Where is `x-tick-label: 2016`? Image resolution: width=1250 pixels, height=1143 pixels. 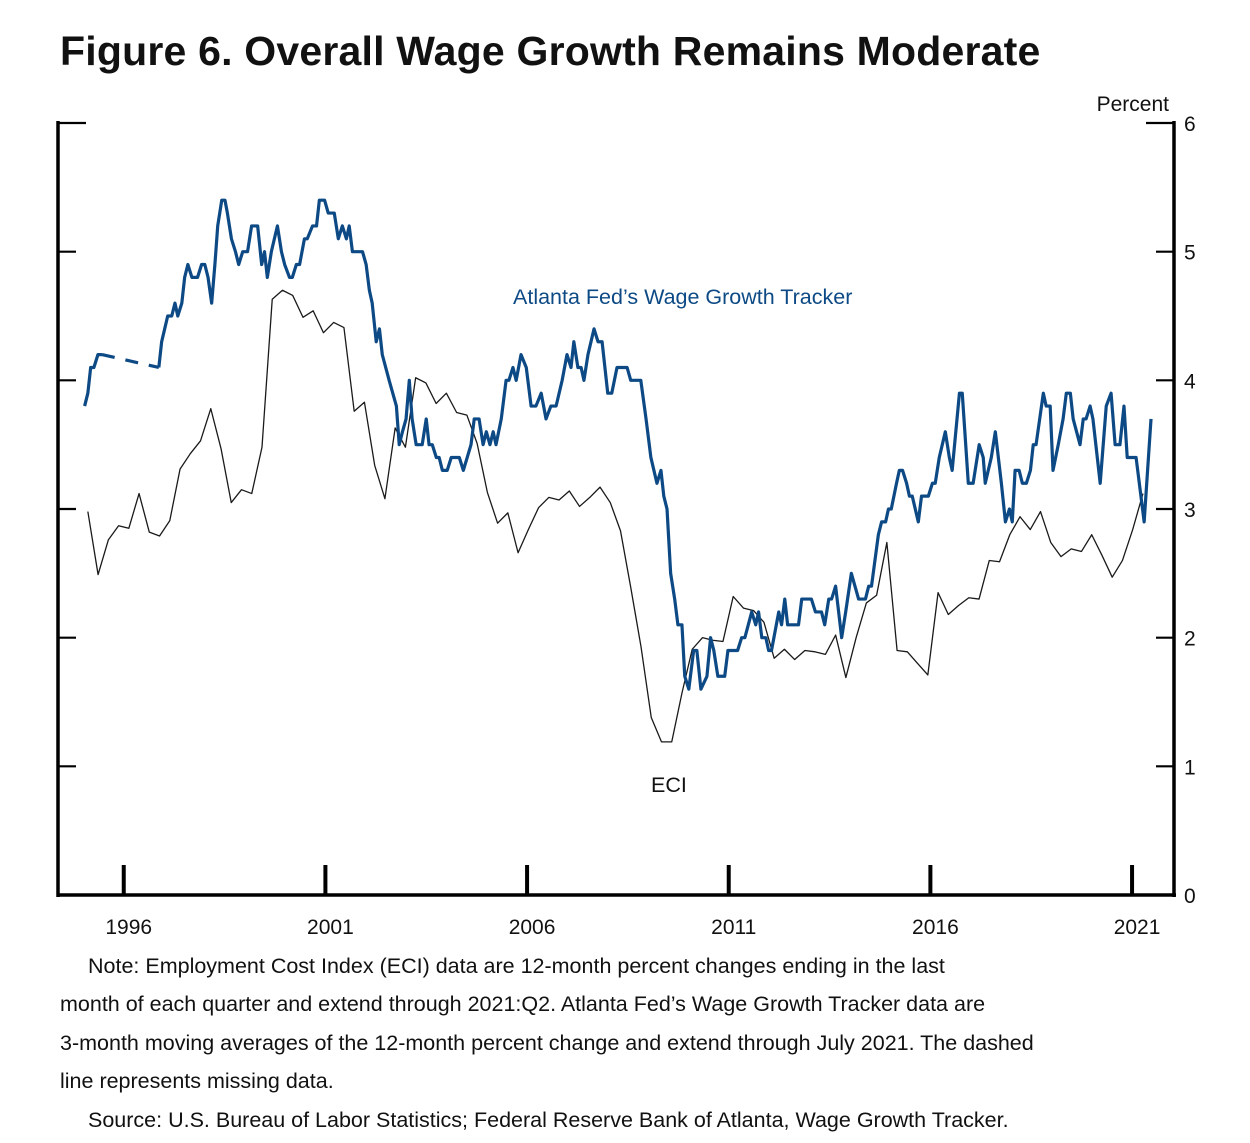
x-tick-label: 2016 is located at coordinates (935, 927).